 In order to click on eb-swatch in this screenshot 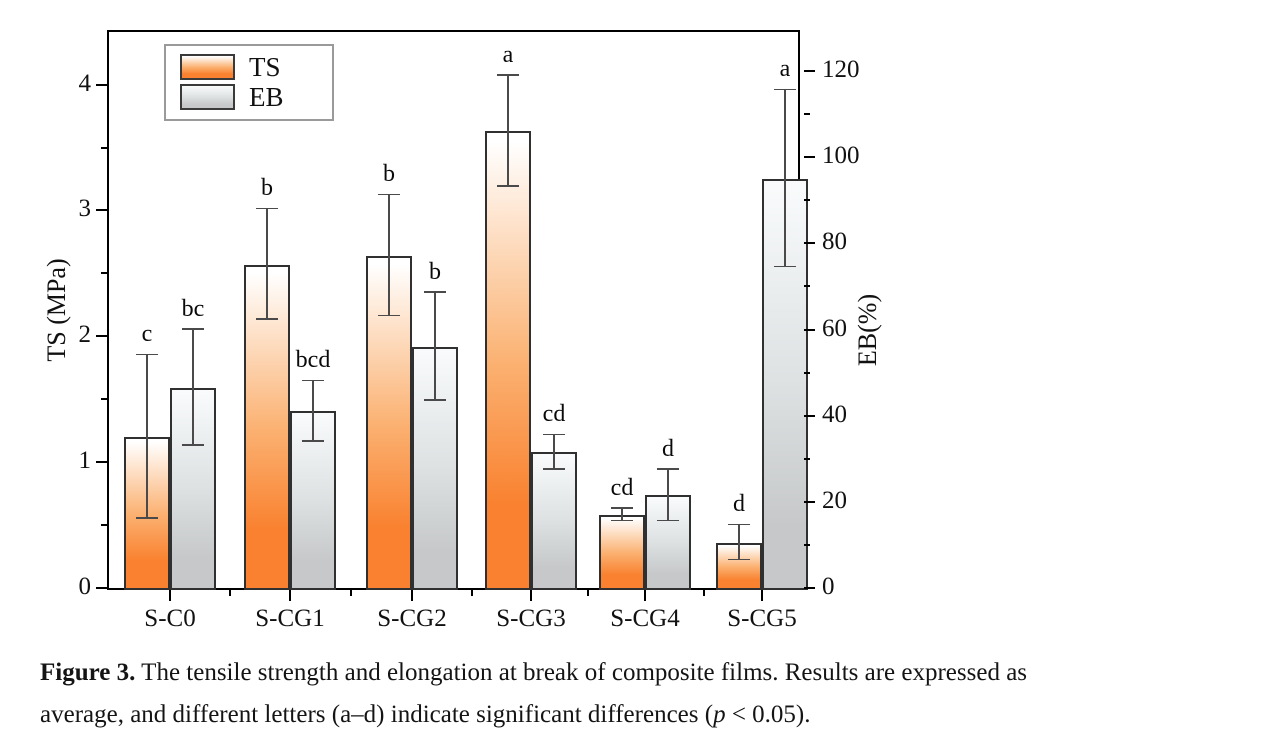, I will do `click(207, 97)`.